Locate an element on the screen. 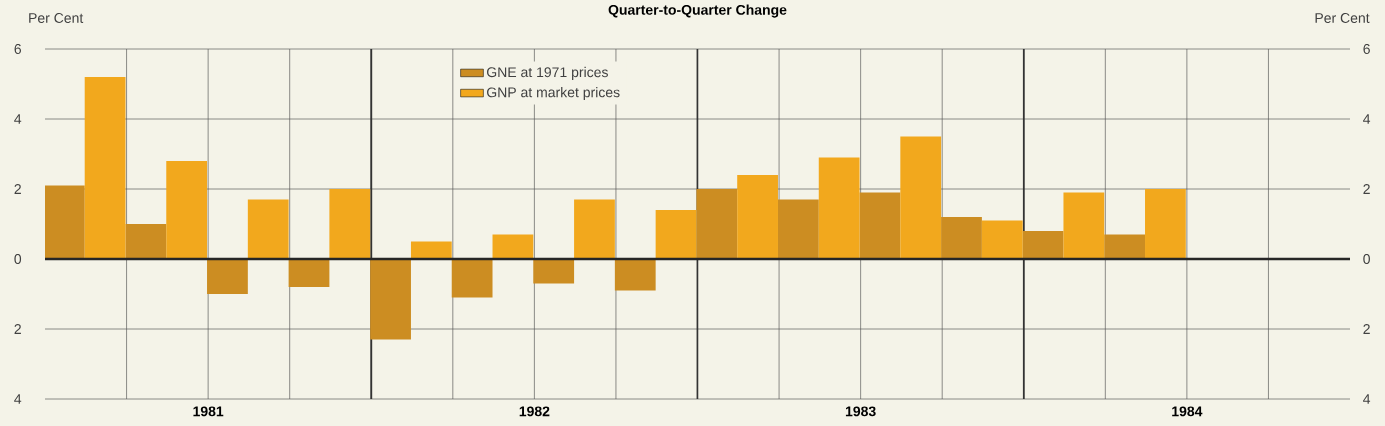  x-tick-label: 1982 is located at coordinates (534, 411).